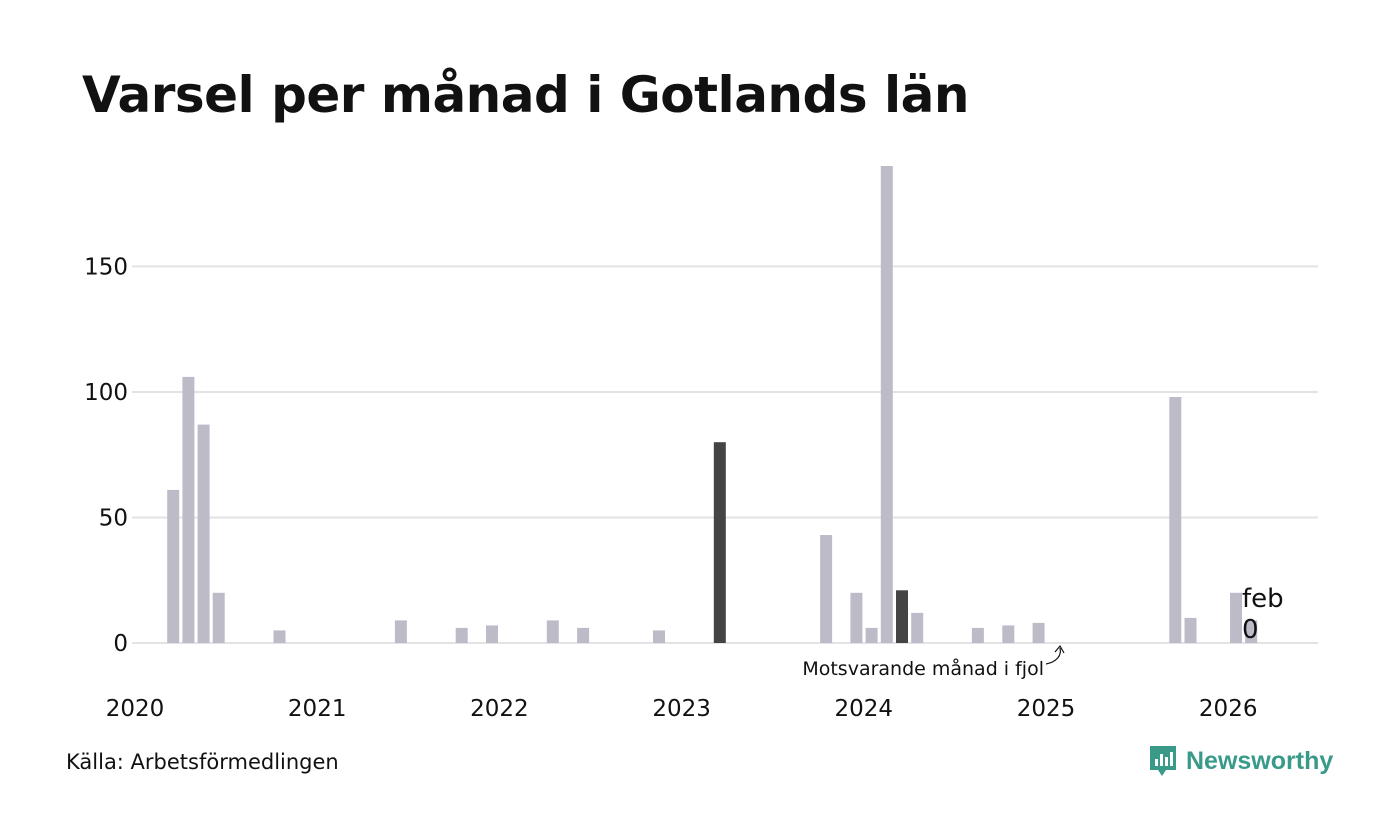  I want to click on annotation-arrow, so click(1053, 656).